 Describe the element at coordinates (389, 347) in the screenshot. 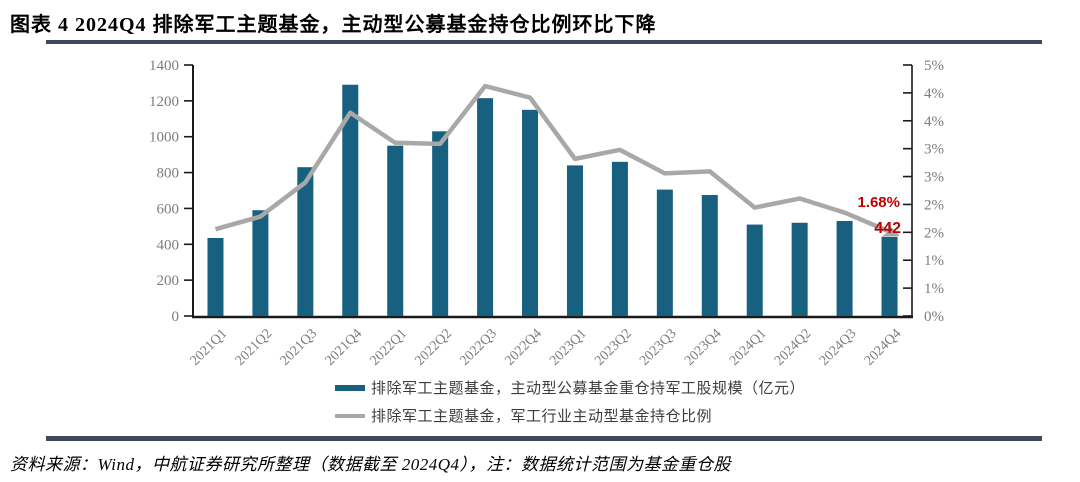

I see `x-axis-tick-label: 2022Q1` at that location.